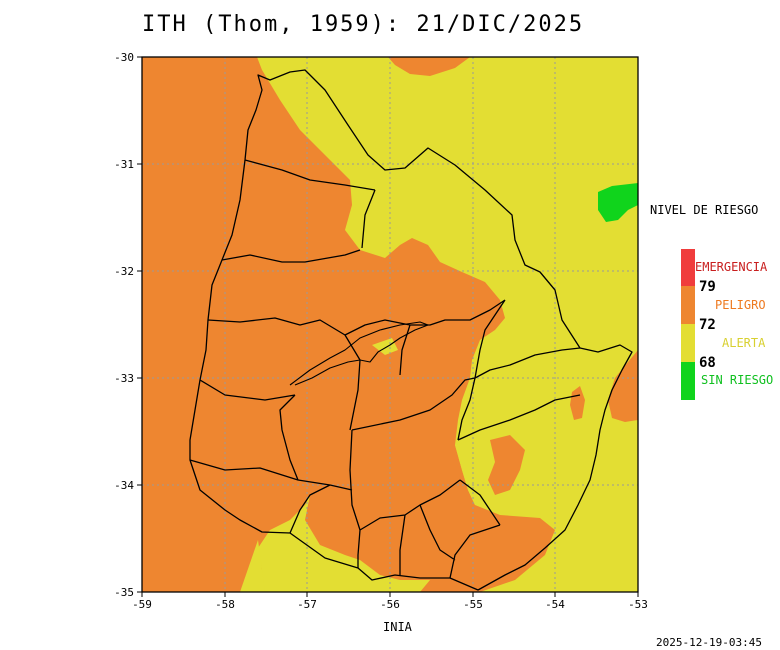 The width and height of the screenshot is (780, 650). Describe the element at coordinates (704, 210) in the screenshot. I see `legend-title: NIVEL DE RIESGO` at that location.